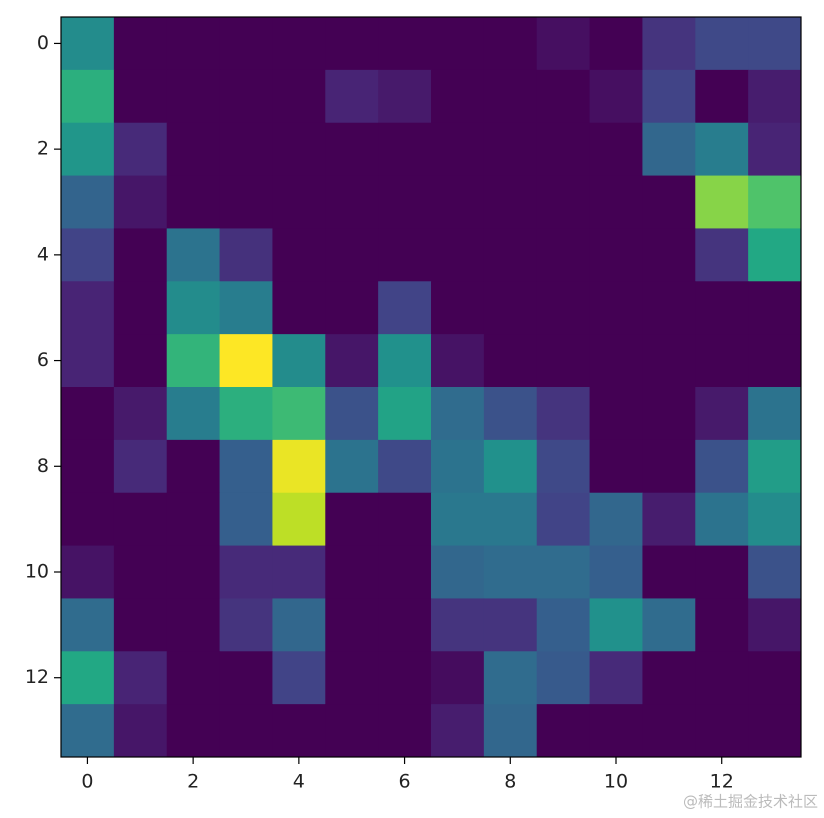 Image resolution: width=824 pixels, height=818 pixels. I want to click on y-tick-label: 8, so click(43, 466).